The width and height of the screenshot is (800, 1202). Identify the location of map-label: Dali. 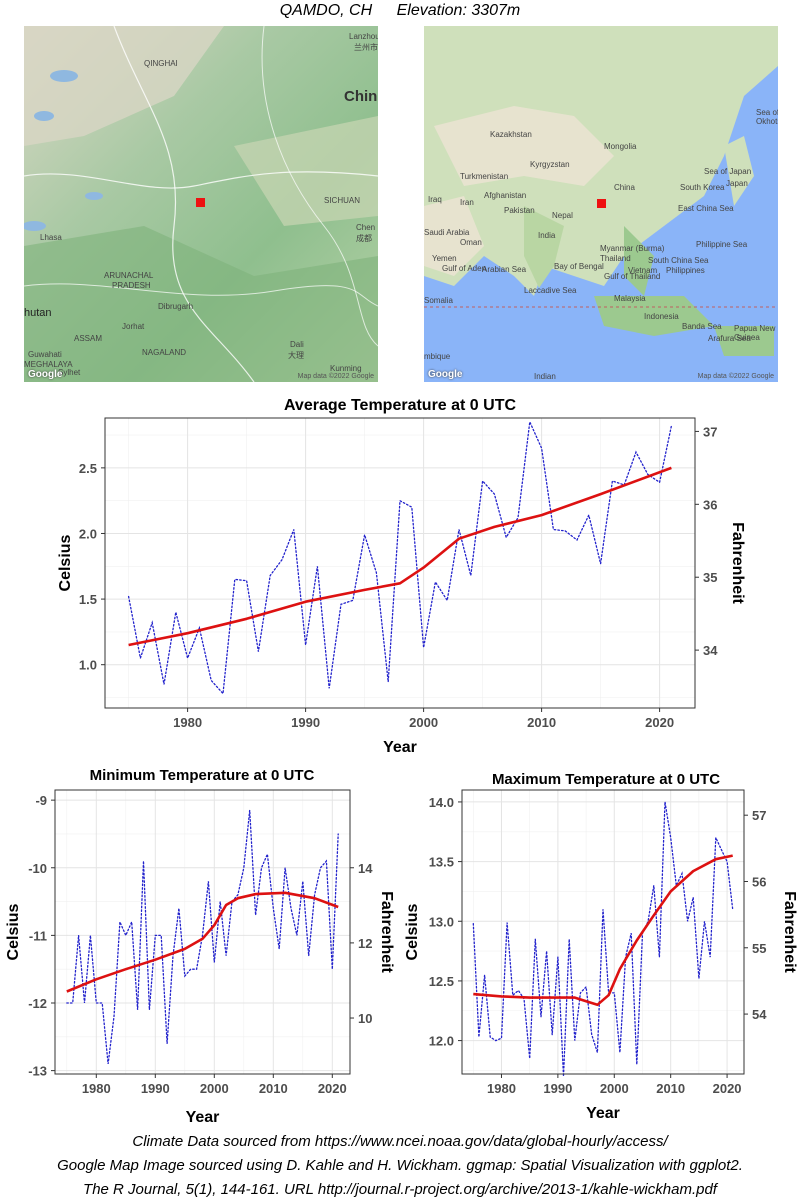
(297, 344).